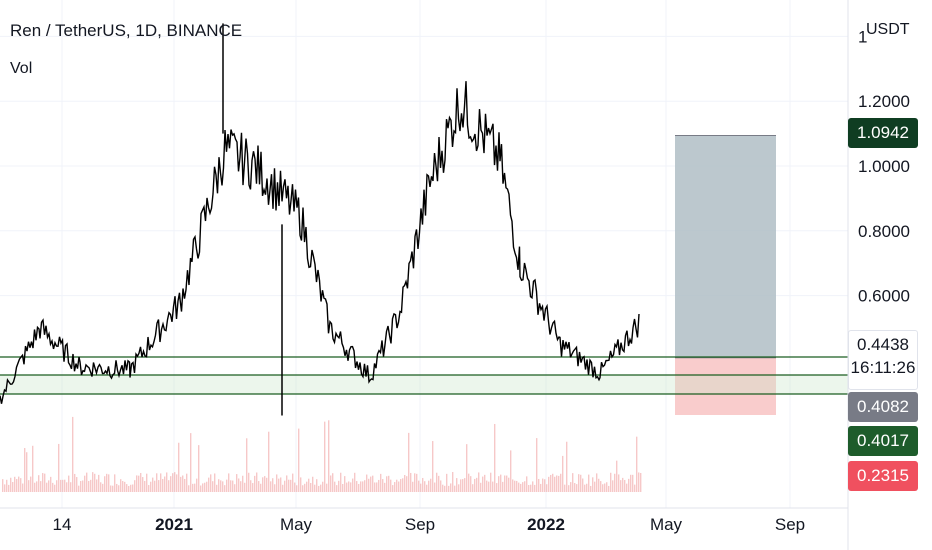 Image resolution: width=932 pixels, height=550 pixels. What do you see at coordinates (790, 524) in the screenshot?
I see `time-tick-label: Sep` at bounding box center [790, 524].